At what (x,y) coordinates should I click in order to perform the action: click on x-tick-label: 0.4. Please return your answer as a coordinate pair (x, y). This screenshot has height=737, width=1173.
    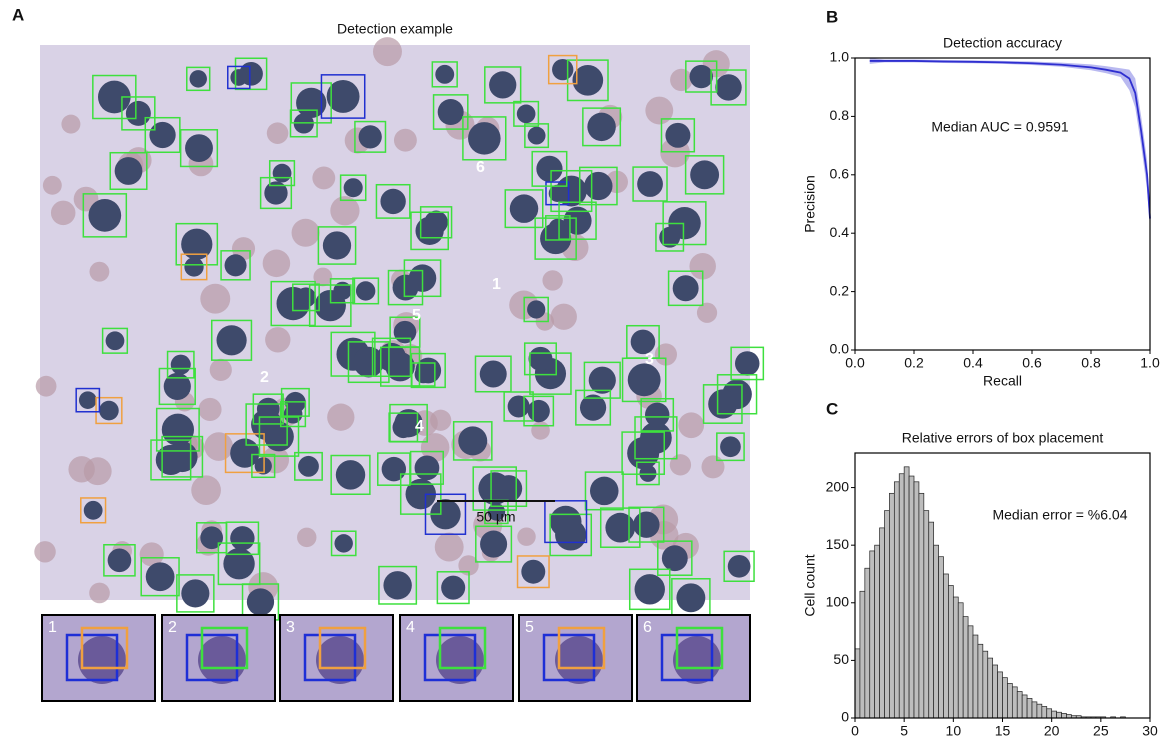
    Looking at the image, I should click on (973, 363).